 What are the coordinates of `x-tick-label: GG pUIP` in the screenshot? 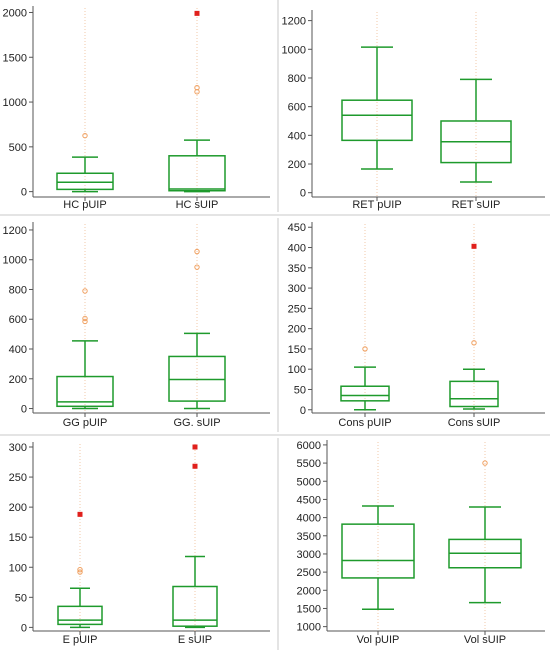 It's located at (85, 423).